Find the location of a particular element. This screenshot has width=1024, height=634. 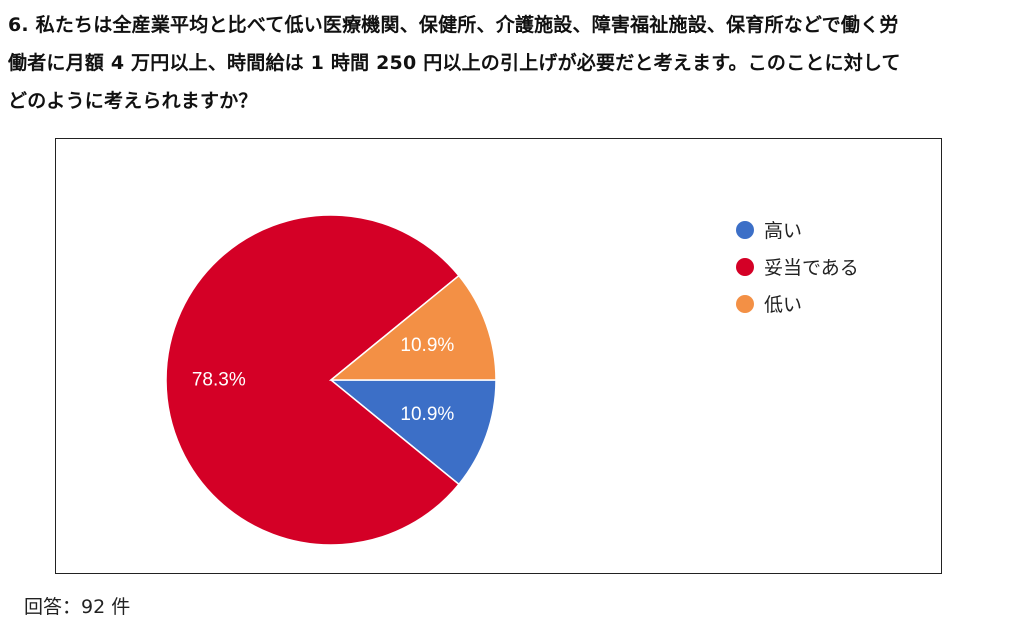

legend-label: 低い is located at coordinates (783, 305).